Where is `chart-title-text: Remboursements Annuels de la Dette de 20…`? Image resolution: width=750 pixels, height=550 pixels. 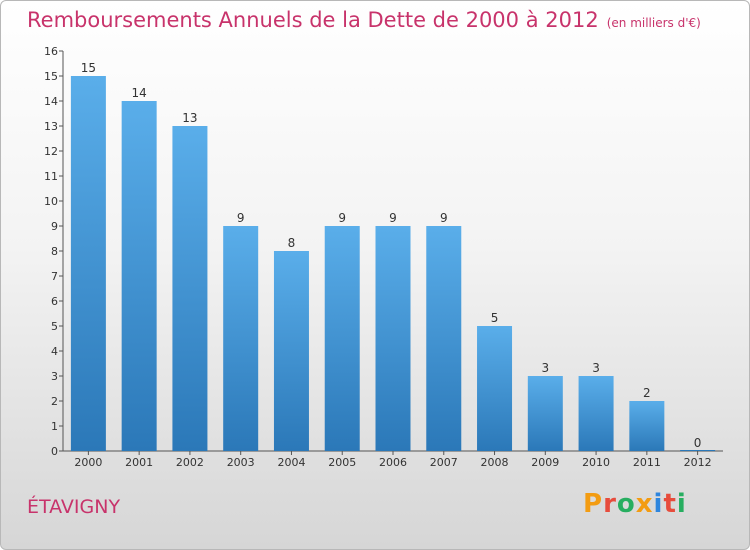 chart-title-text: Remboursements Annuels de la Dette de 20… is located at coordinates (313, 20).